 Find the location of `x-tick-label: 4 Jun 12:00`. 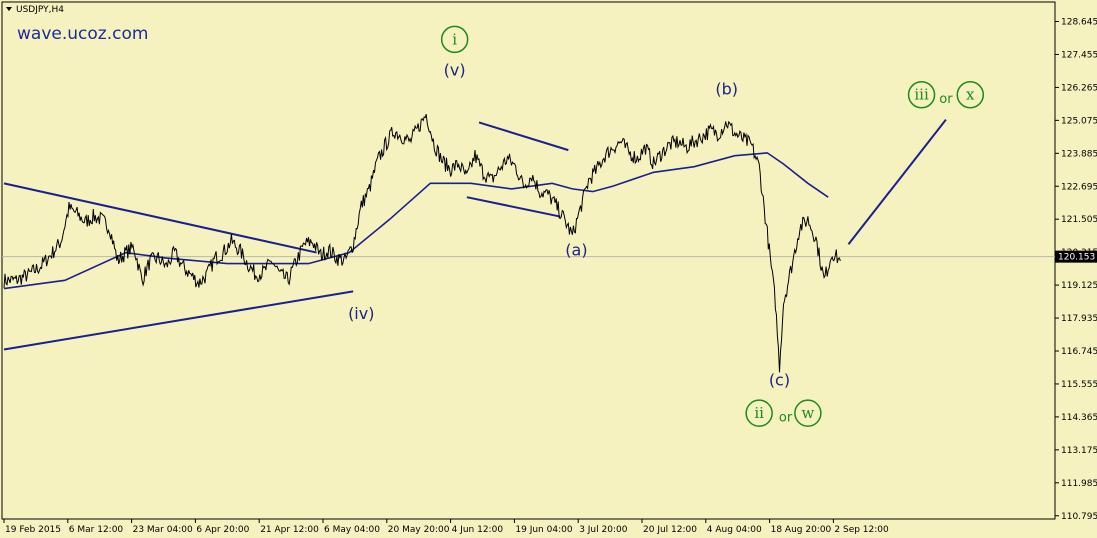

x-tick-label: 4 Jun 12:00 is located at coordinates (478, 530).